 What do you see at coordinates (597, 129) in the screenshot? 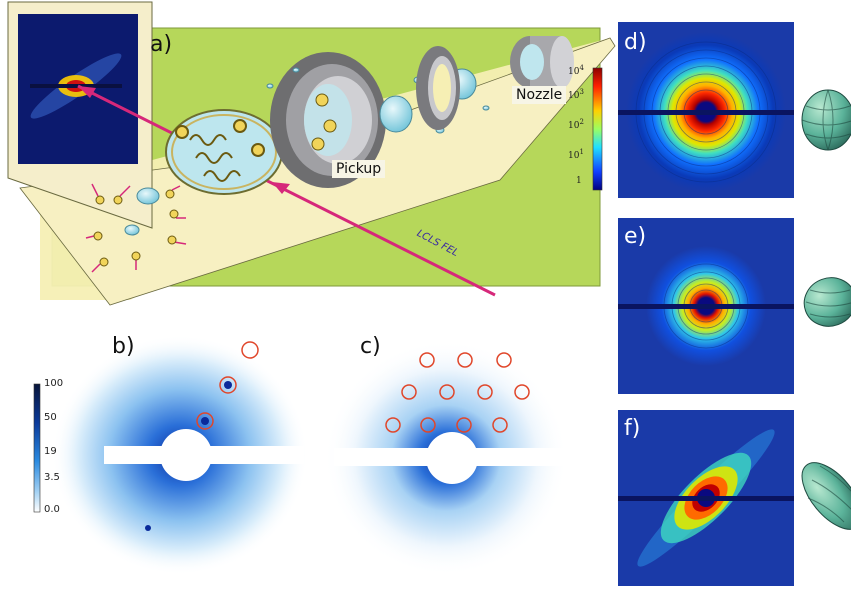
I see `jet-colorbar` at bounding box center [597, 129].